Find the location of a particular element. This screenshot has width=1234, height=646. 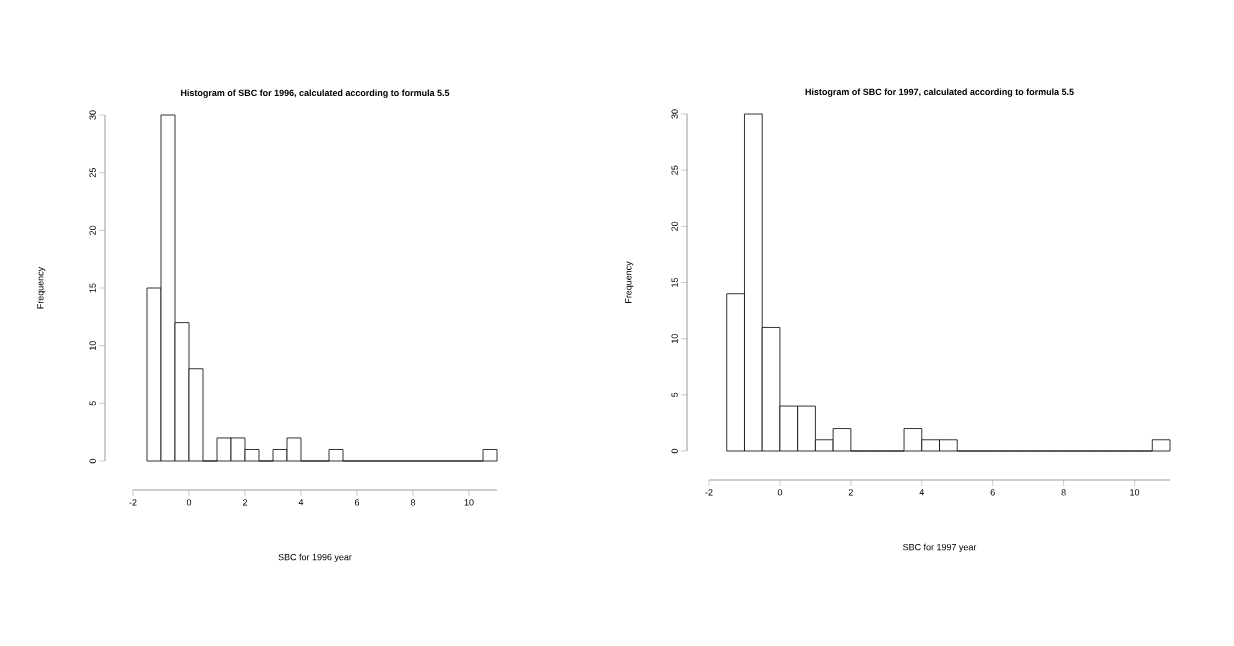

chart-title: Histogram of SBC for 1996, calculated according to formula 5.5 is located at coordinates (315, 93).